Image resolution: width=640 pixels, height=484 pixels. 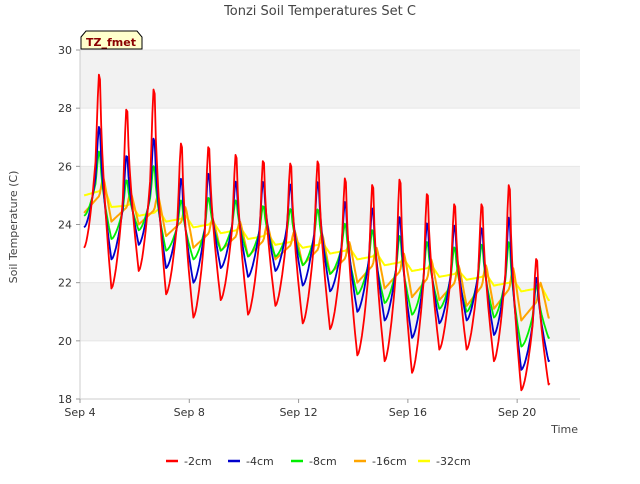 What do you see at coordinates (65, 283) in the screenshot?
I see `y-tick-label: 22` at bounding box center [65, 283].